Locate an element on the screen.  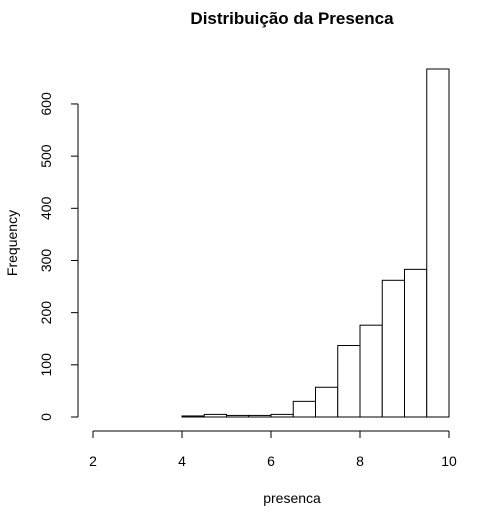
chart-title: Distribuição da Presenca is located at coordinates (292, 18).